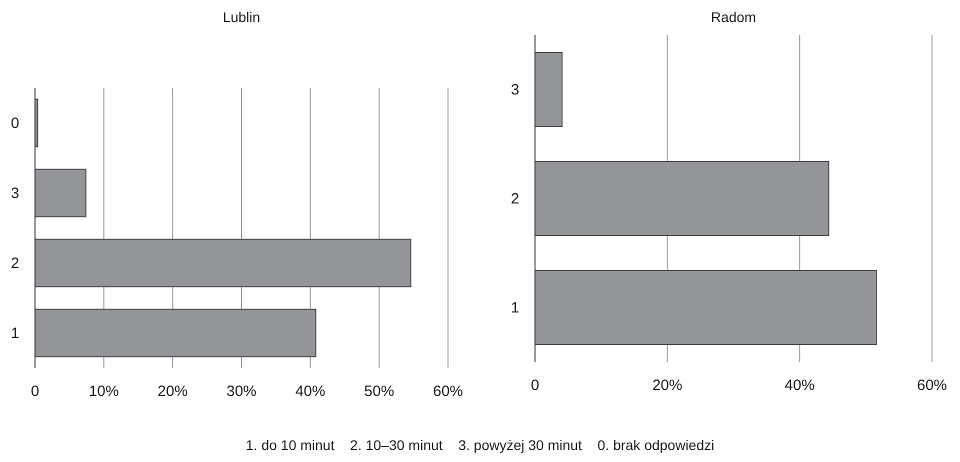 Image resolution: width=960 pixels, height=462 pixels. Describe the element at coordinates (241, 391) in the screenshot. I see `x-tick-label: 30%` at that location.